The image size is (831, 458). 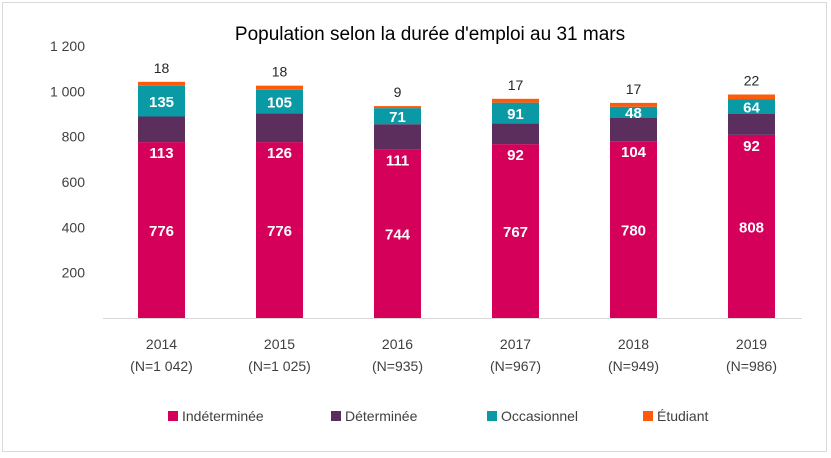 I want to click on legend-item-indéterminée: Indéterminée, so click(x=216, y=416).